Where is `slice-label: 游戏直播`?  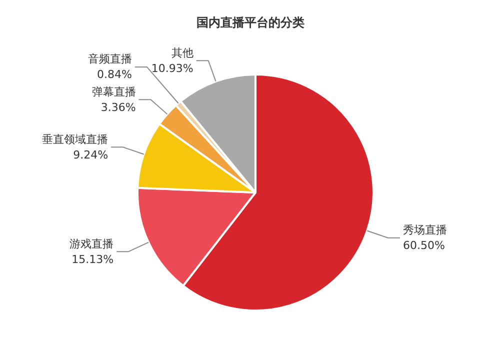 slice-label: 游戏直播 is located at coordinates (92, 243).